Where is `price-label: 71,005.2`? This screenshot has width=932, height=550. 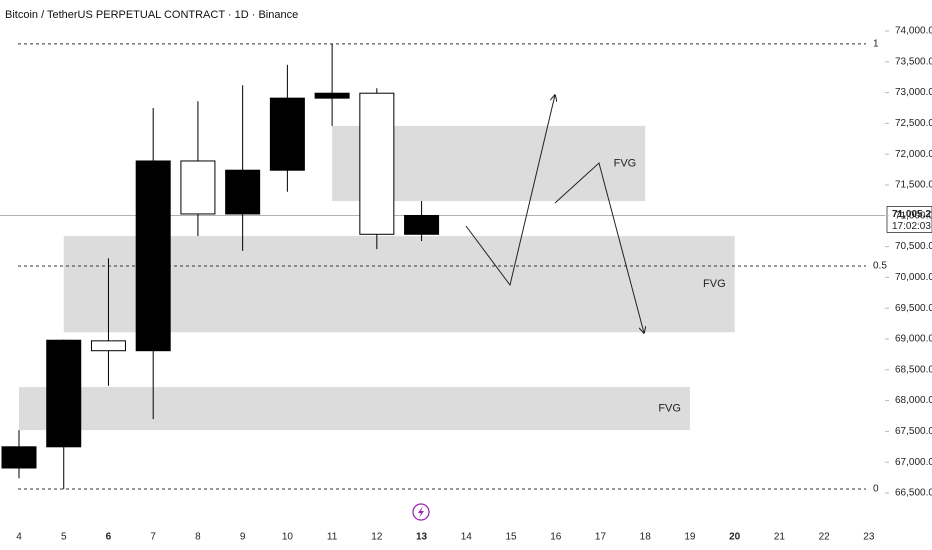
price-label: 71,005.2 is located at coordinates (911, 214).